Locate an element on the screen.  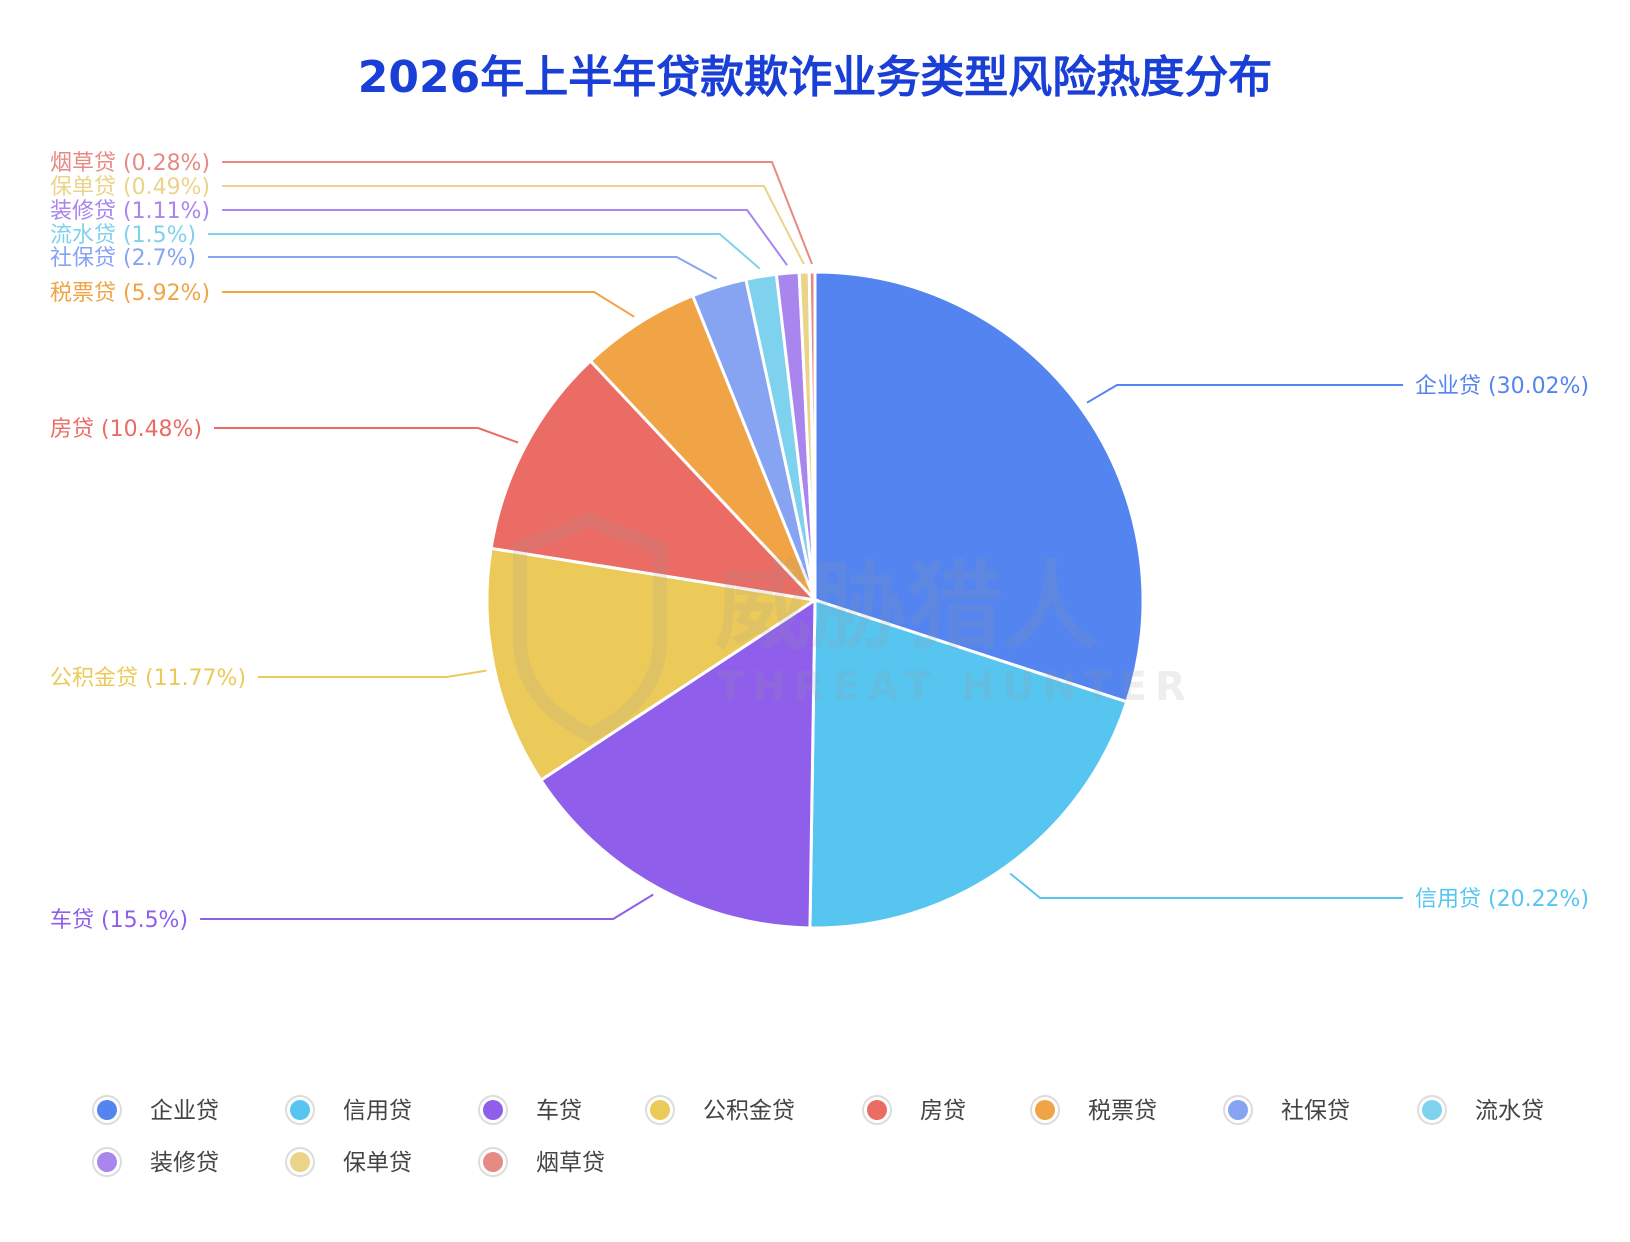
legend-item-7: 社保贷 is located at coordinates (1286, 1110).